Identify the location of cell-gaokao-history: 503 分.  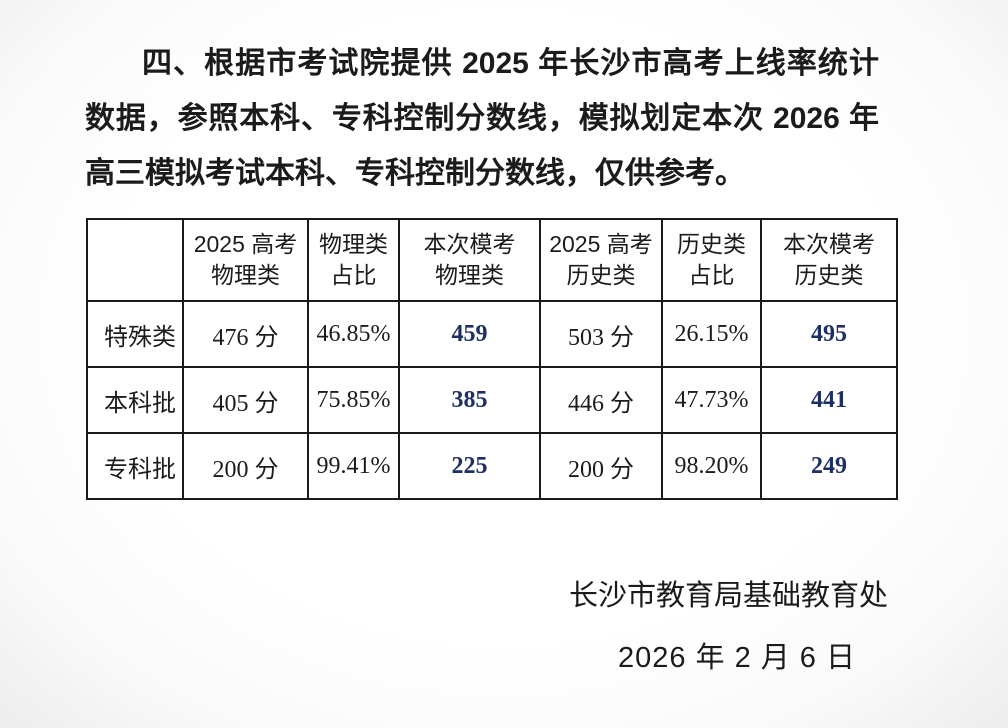
(601, 334).